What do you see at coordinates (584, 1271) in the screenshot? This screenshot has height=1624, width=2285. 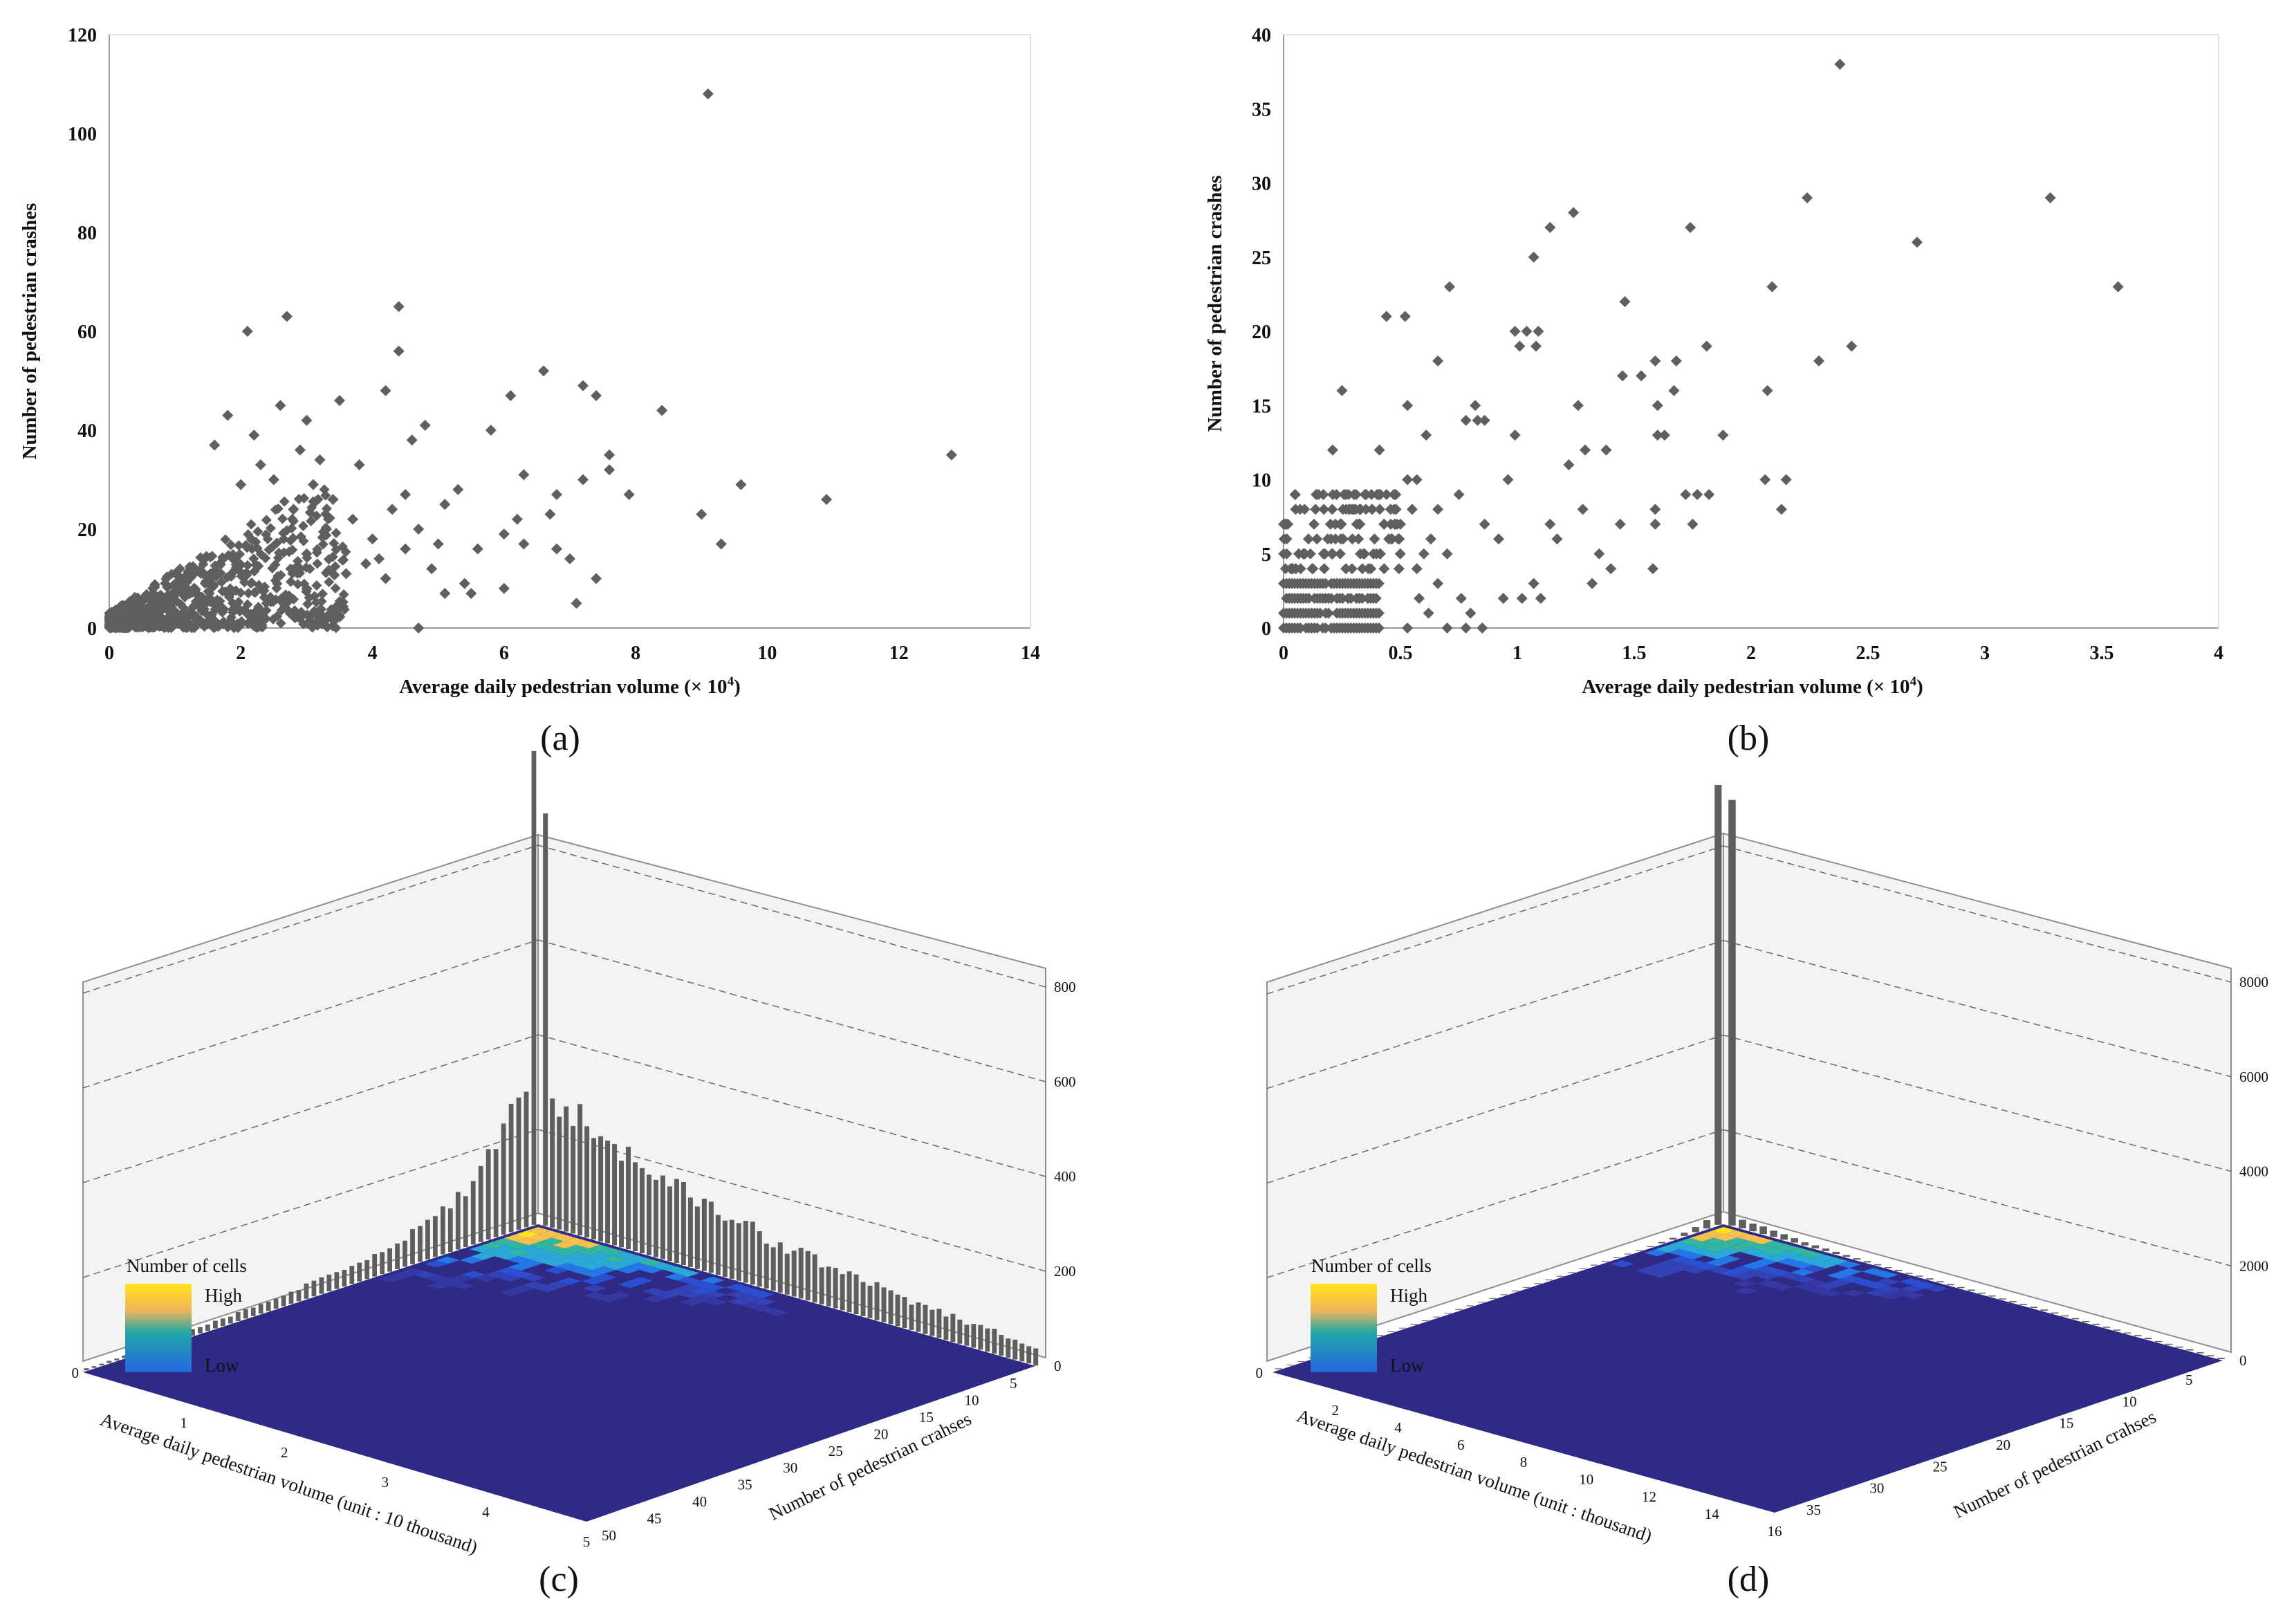 I see `panel-c-heat-cells` at bounding box center [584, 1271].